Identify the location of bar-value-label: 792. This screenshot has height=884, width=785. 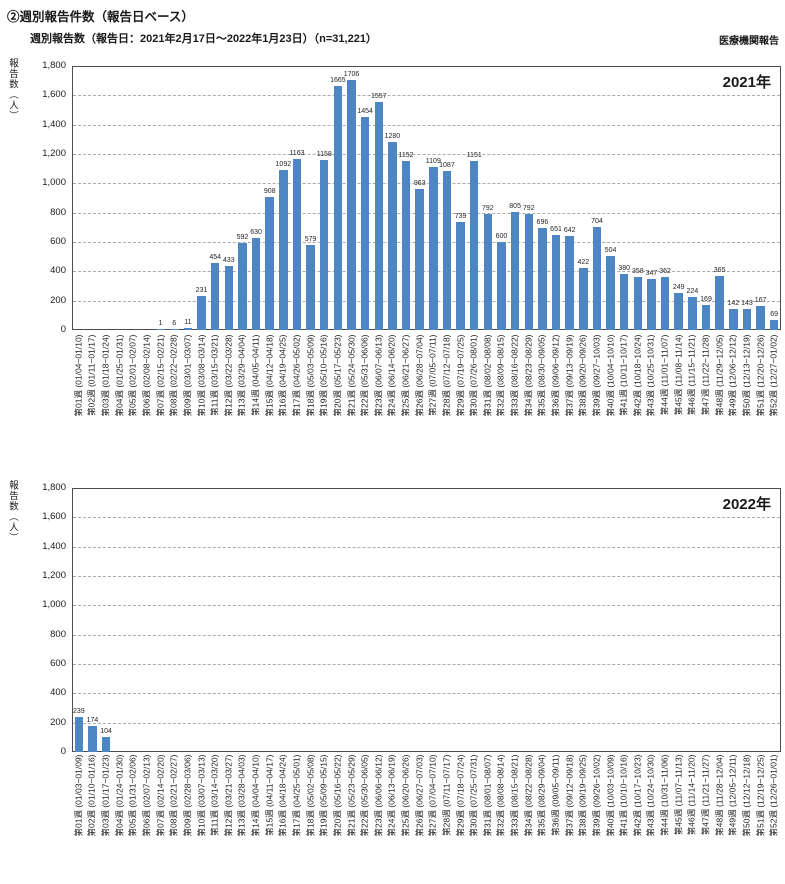
(488, 208).